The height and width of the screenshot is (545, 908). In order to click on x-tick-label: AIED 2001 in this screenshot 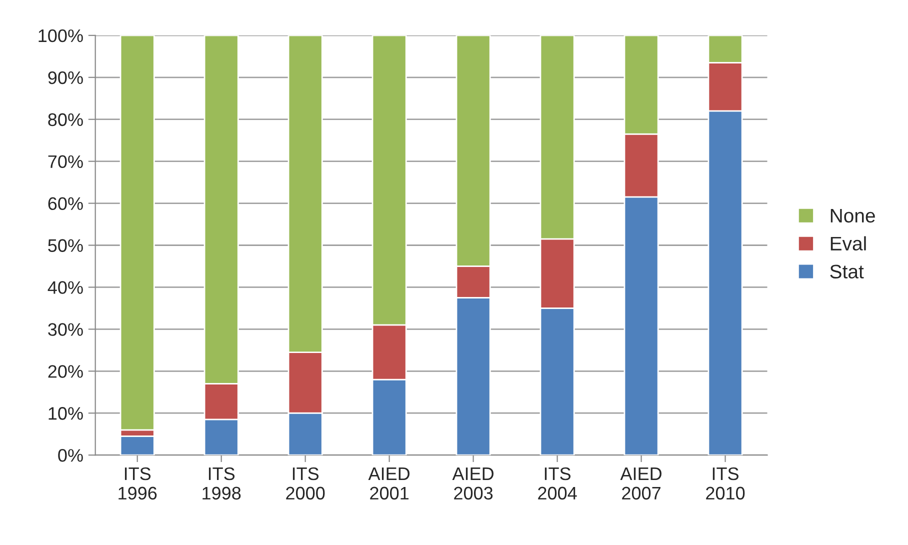, I will do `click(389, 484)`.